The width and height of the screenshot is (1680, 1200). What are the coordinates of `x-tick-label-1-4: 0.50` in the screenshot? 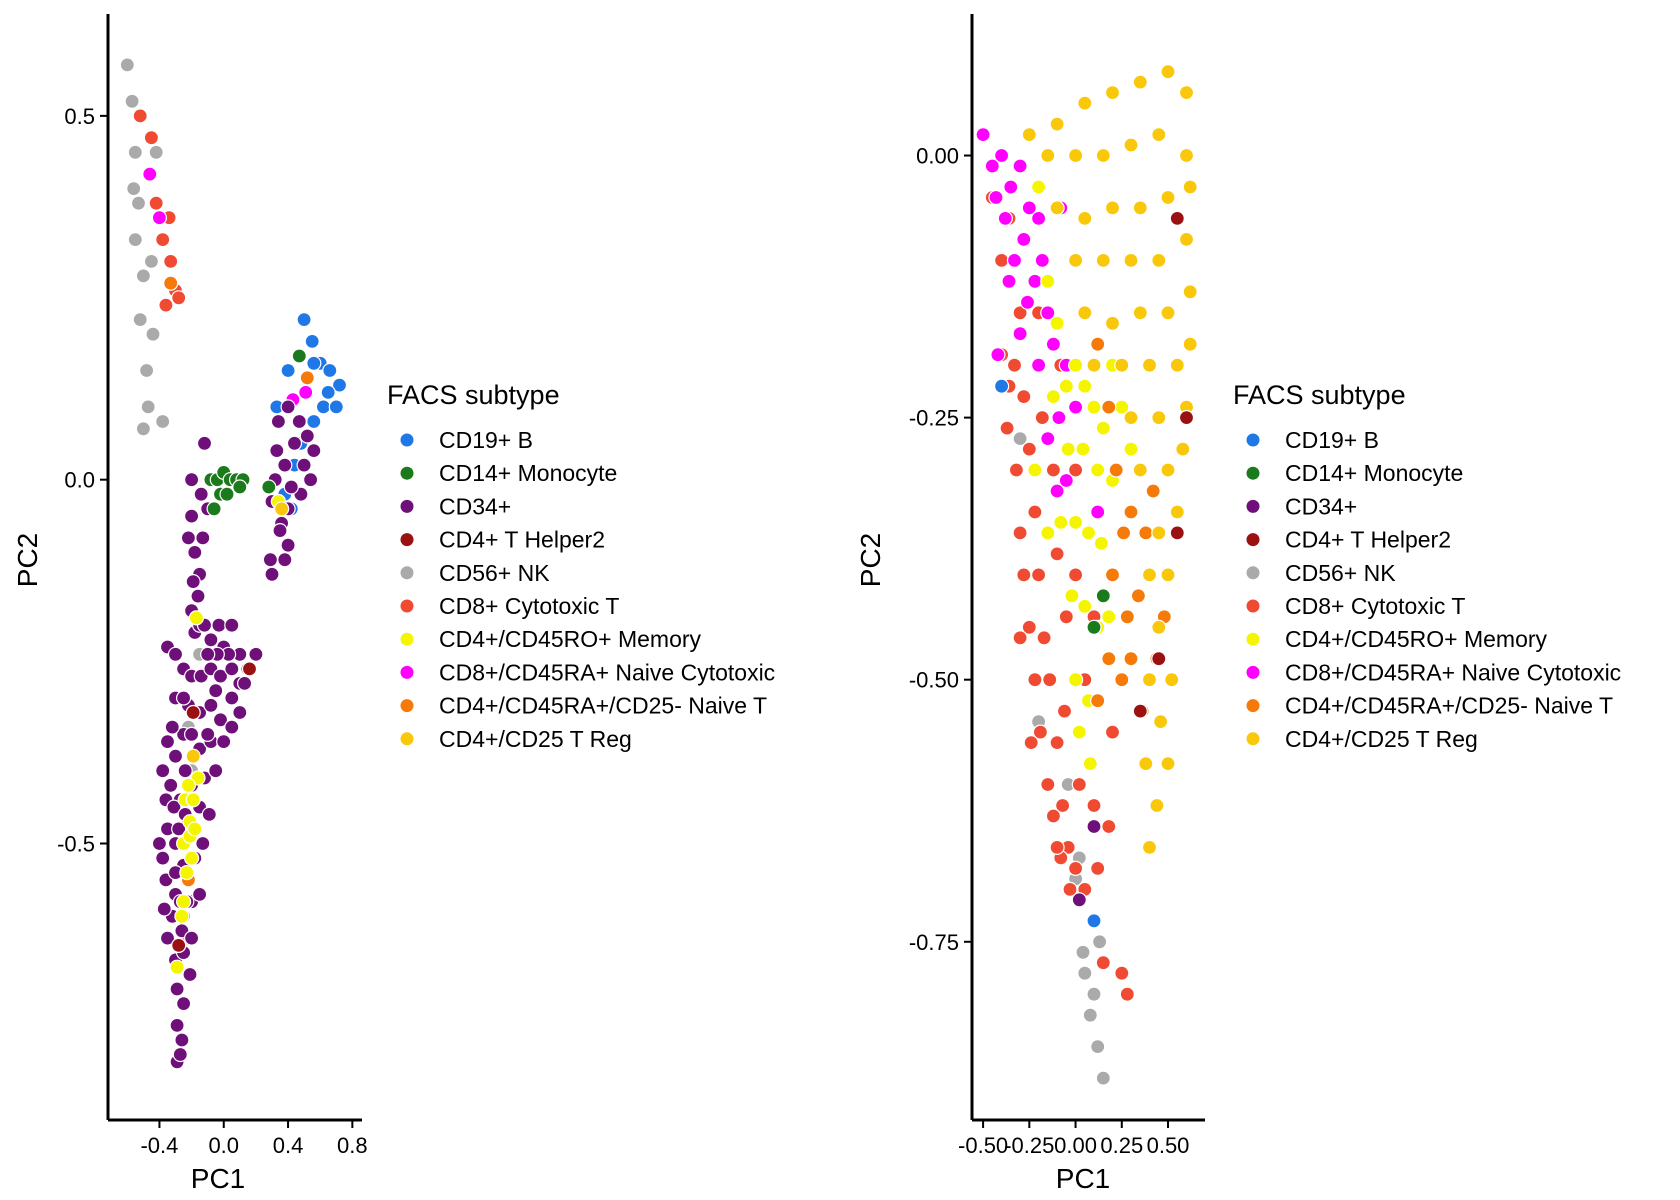 It's located at (1168, 1145).